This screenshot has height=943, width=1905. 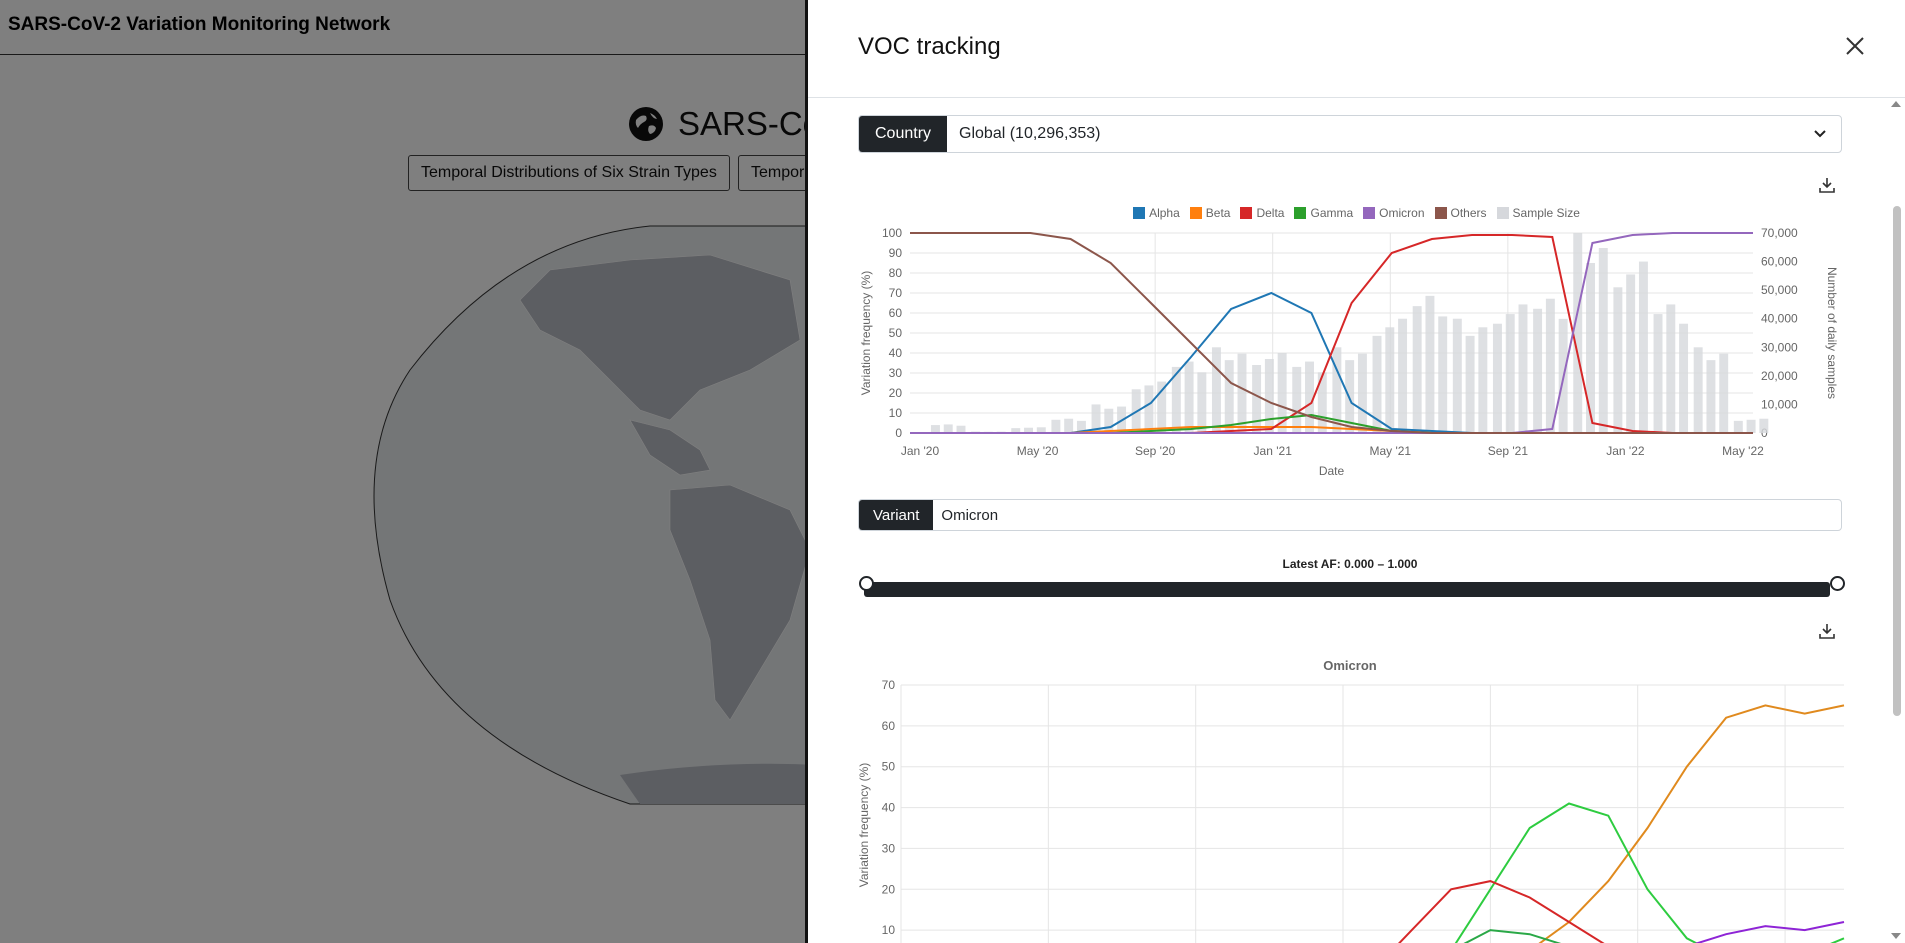 I want to click on x-tick-label: Sep '20, so click(x=1155, y=451).